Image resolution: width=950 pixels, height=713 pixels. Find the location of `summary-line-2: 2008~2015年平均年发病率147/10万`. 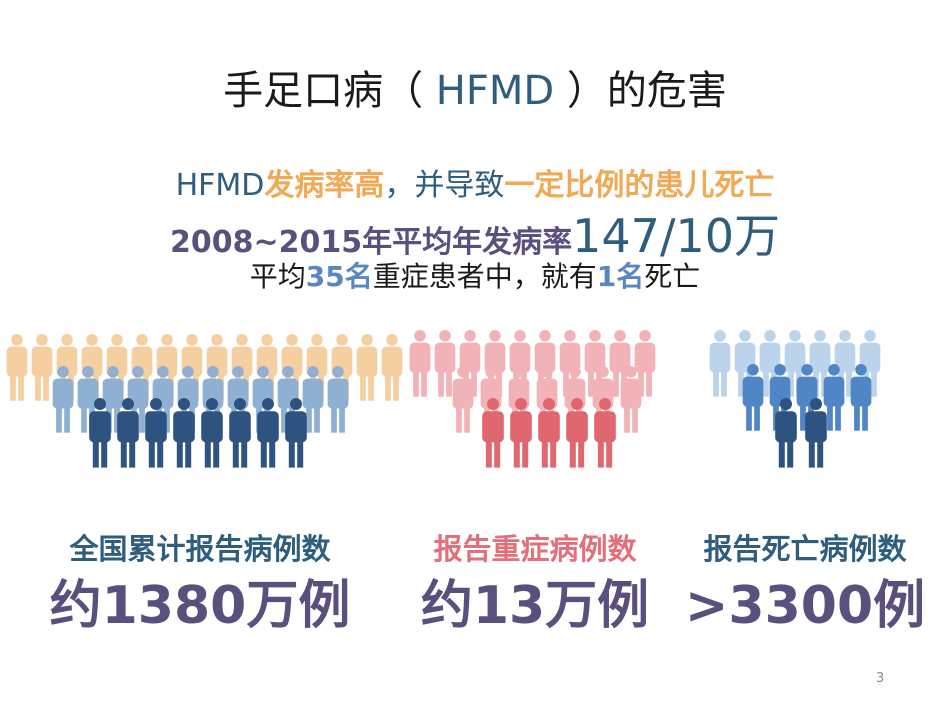

summary-line-2: 2008~2015年平均年发病率147/10万 is located at coordinates (475, 233).